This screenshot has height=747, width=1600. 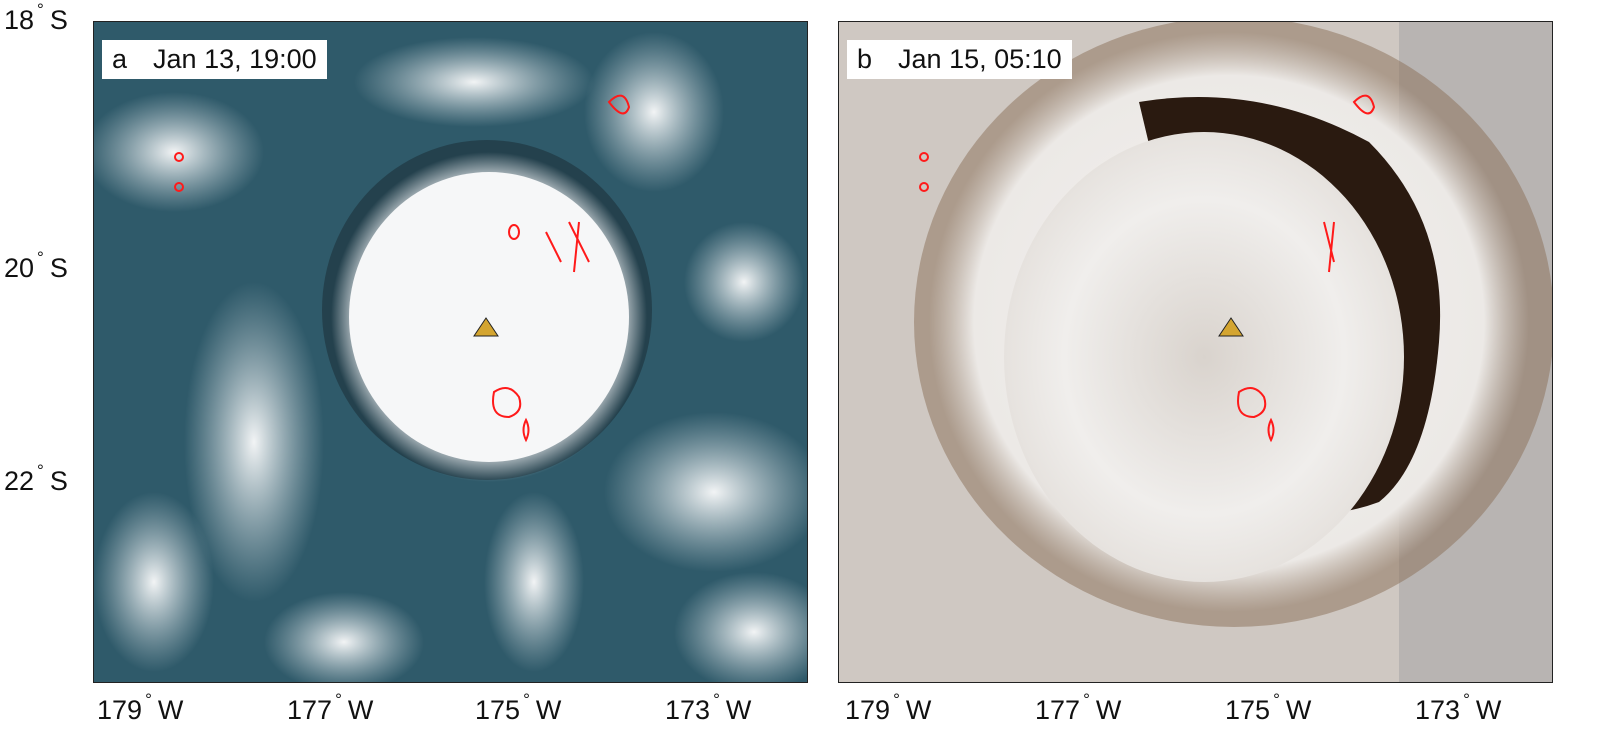 I want to click on timestamp: Jan 13, 19:00, so click(x=235, y=59).